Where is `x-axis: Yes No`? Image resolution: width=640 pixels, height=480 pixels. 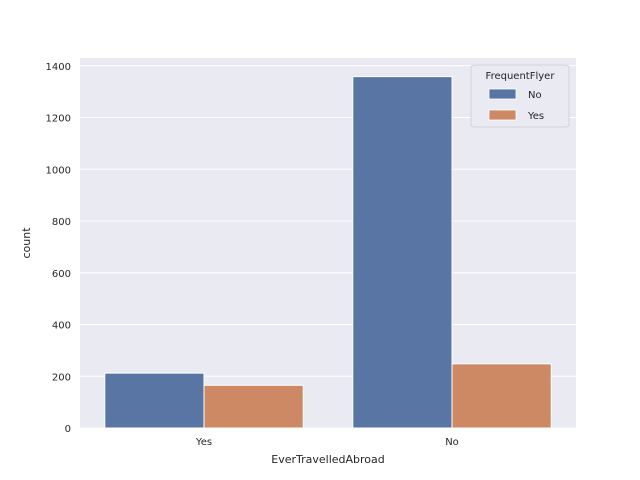
x-axis: Yes No is located at coordinates (327, 442).